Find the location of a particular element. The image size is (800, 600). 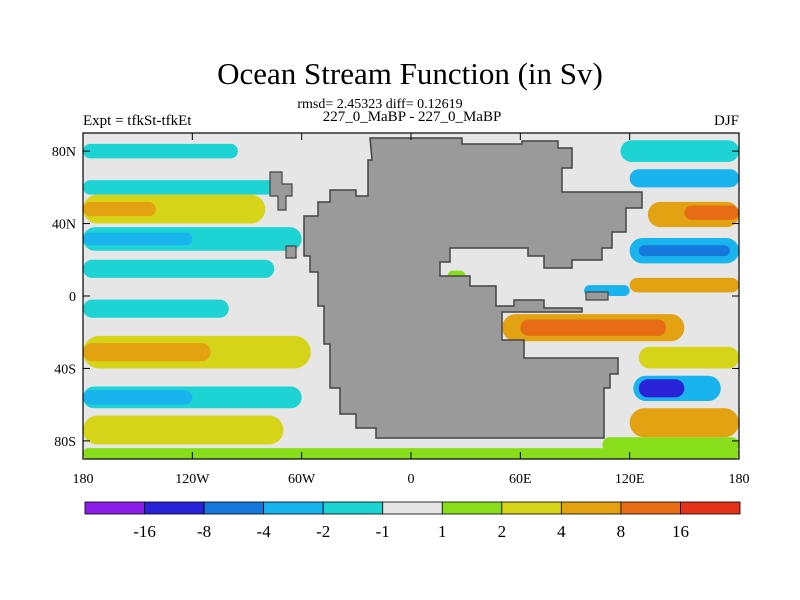

y-tick-label: 0 is located at coordinates (72, 297).